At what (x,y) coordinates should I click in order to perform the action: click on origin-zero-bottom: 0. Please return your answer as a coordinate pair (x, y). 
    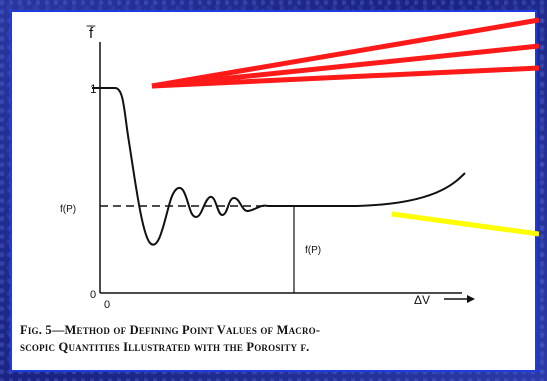
    Looking at the image, I should click on (107, 305).